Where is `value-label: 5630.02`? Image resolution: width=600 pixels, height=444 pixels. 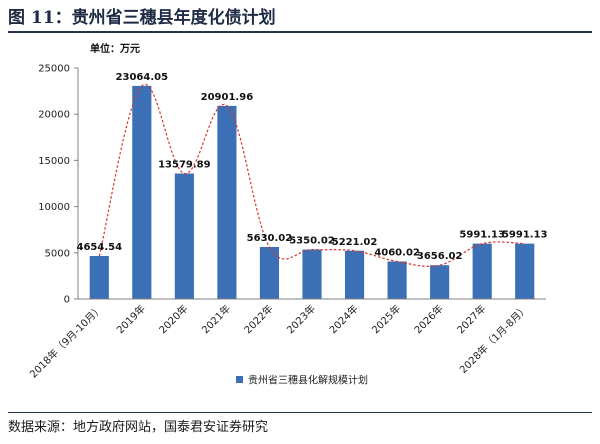 value-label: 5630.02 is located at coordinates (270, 238).